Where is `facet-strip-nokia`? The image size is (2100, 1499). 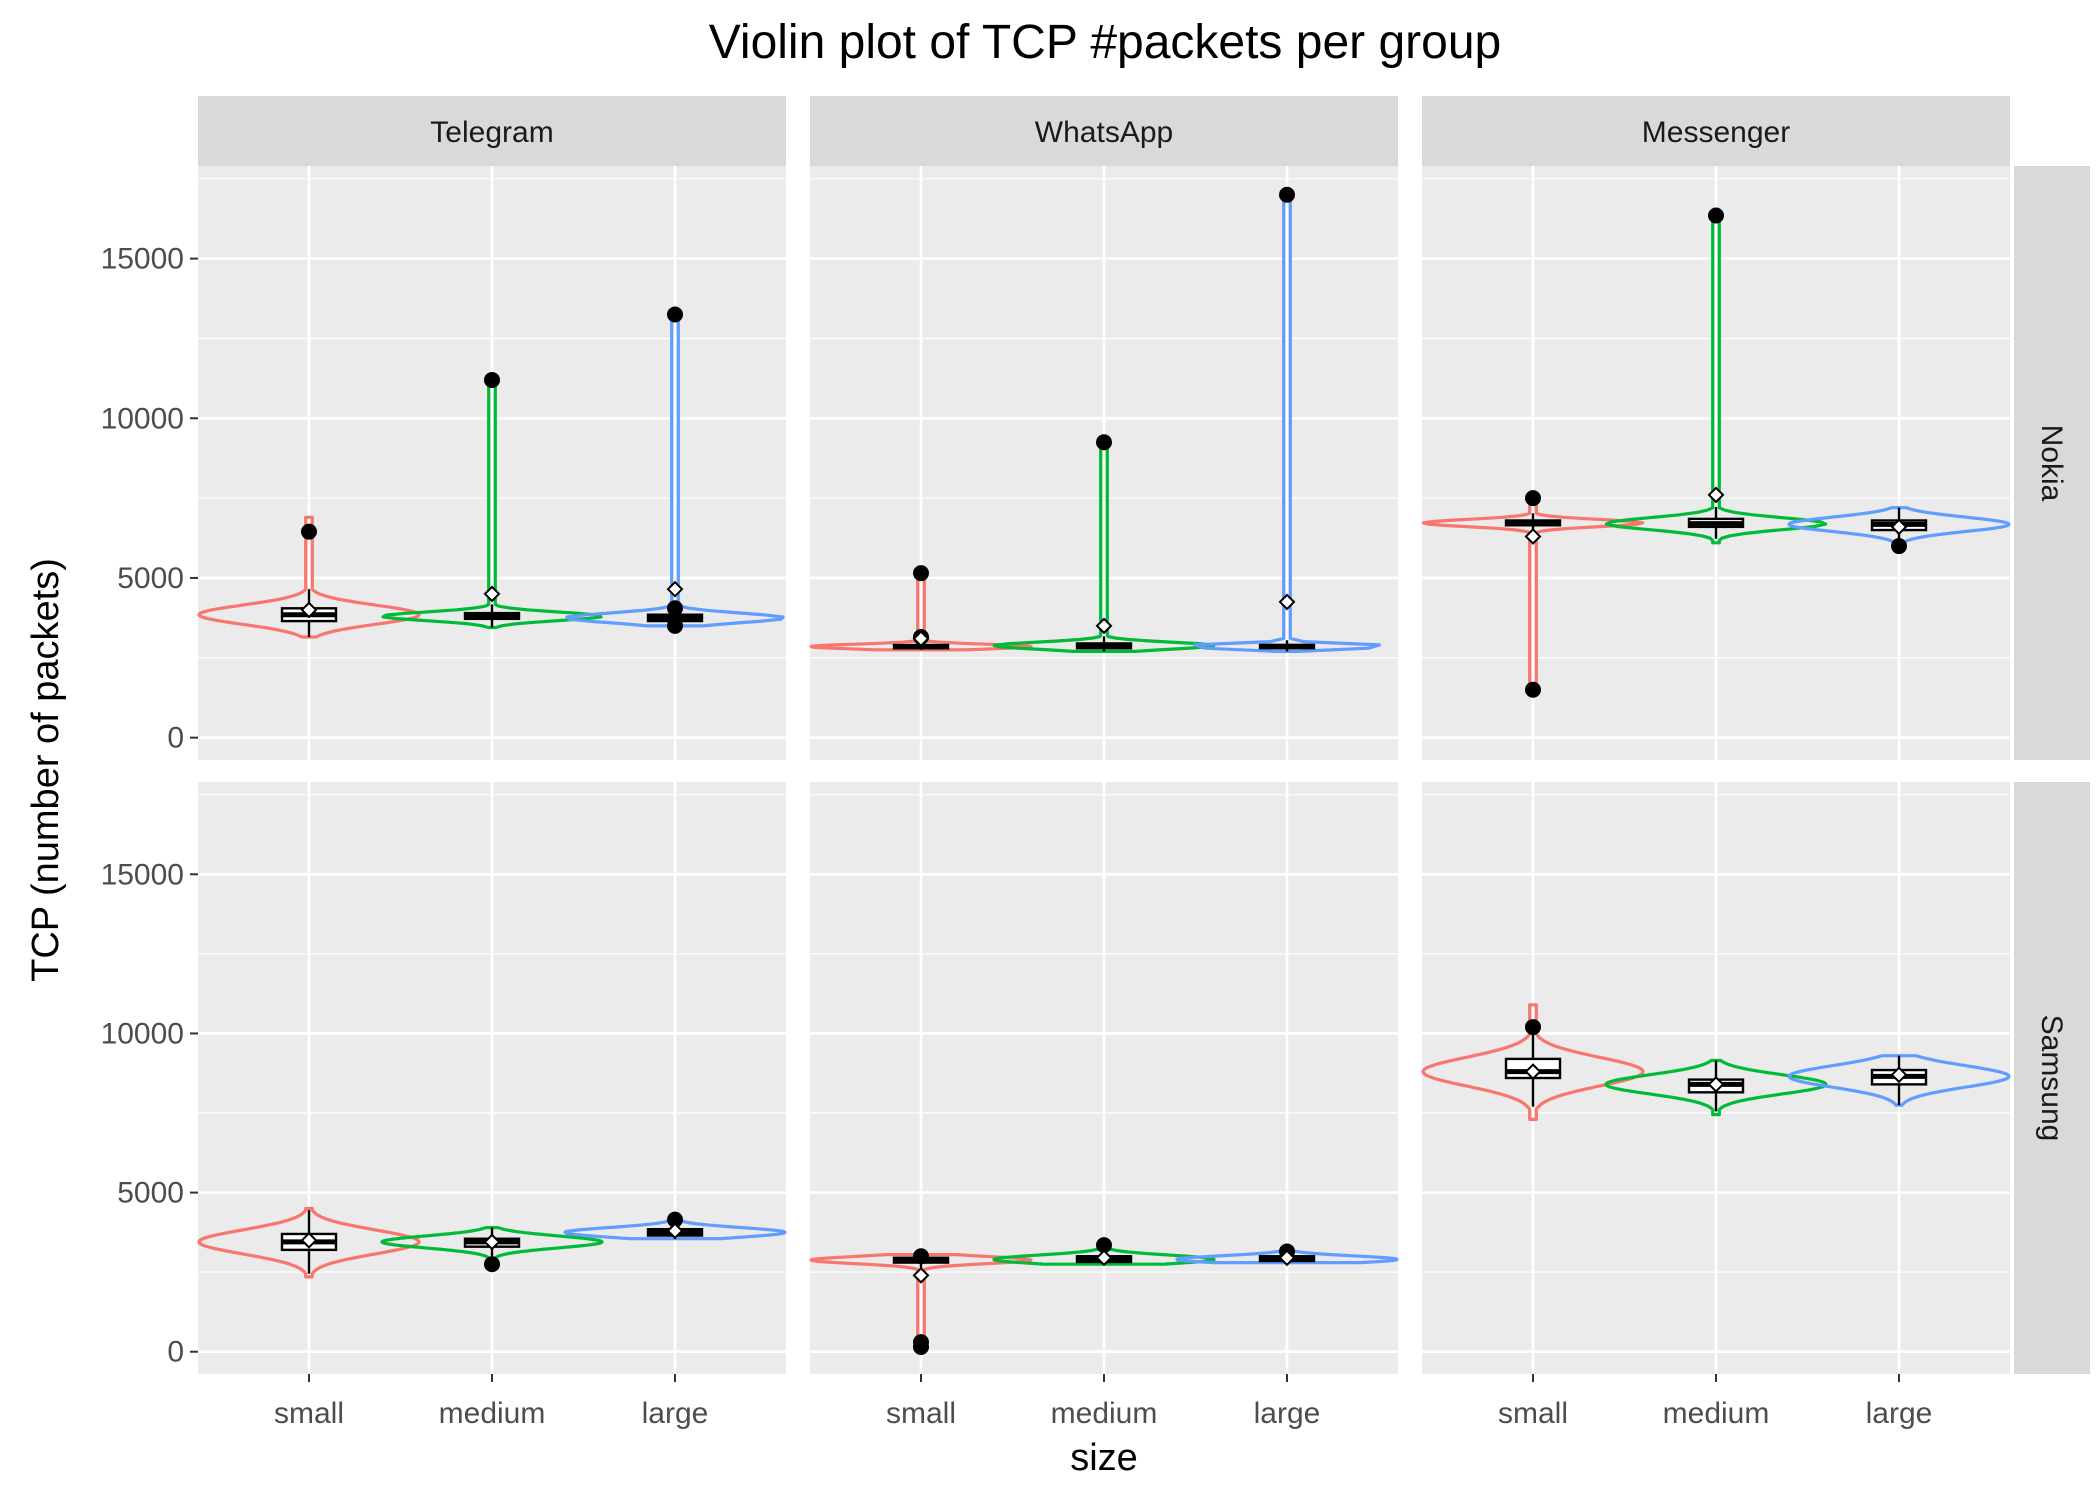
facet-strip-nokia is located at coordinates (2052, 463).